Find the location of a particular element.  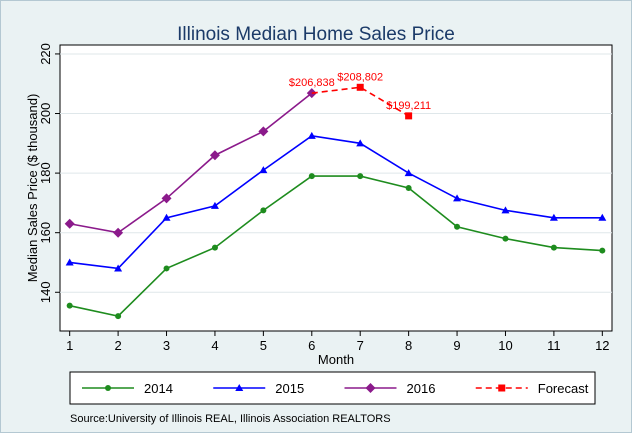

series-line-2016 is located at coordinates (191, 163).